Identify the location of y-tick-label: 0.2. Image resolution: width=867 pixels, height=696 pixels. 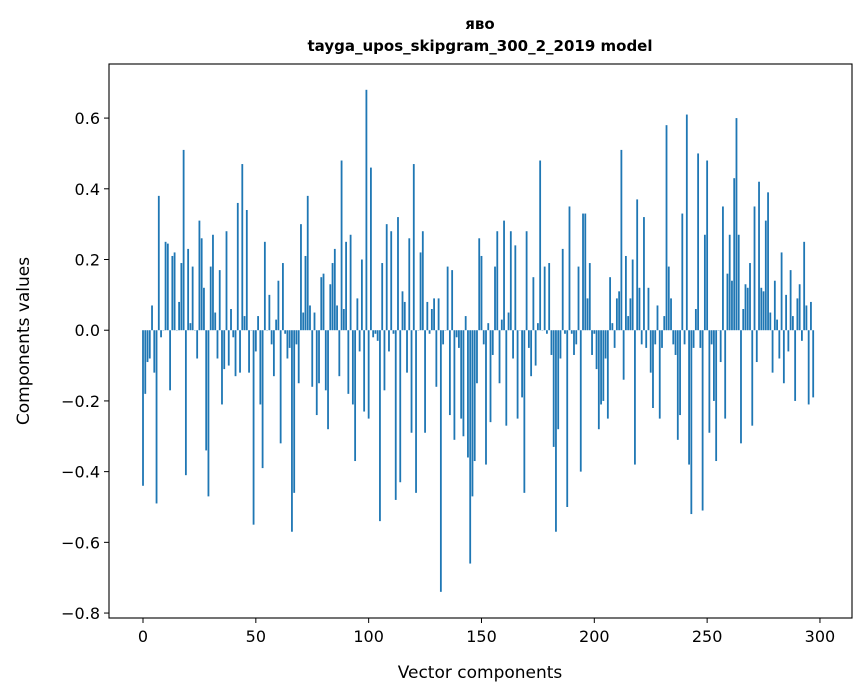
(87, 260).